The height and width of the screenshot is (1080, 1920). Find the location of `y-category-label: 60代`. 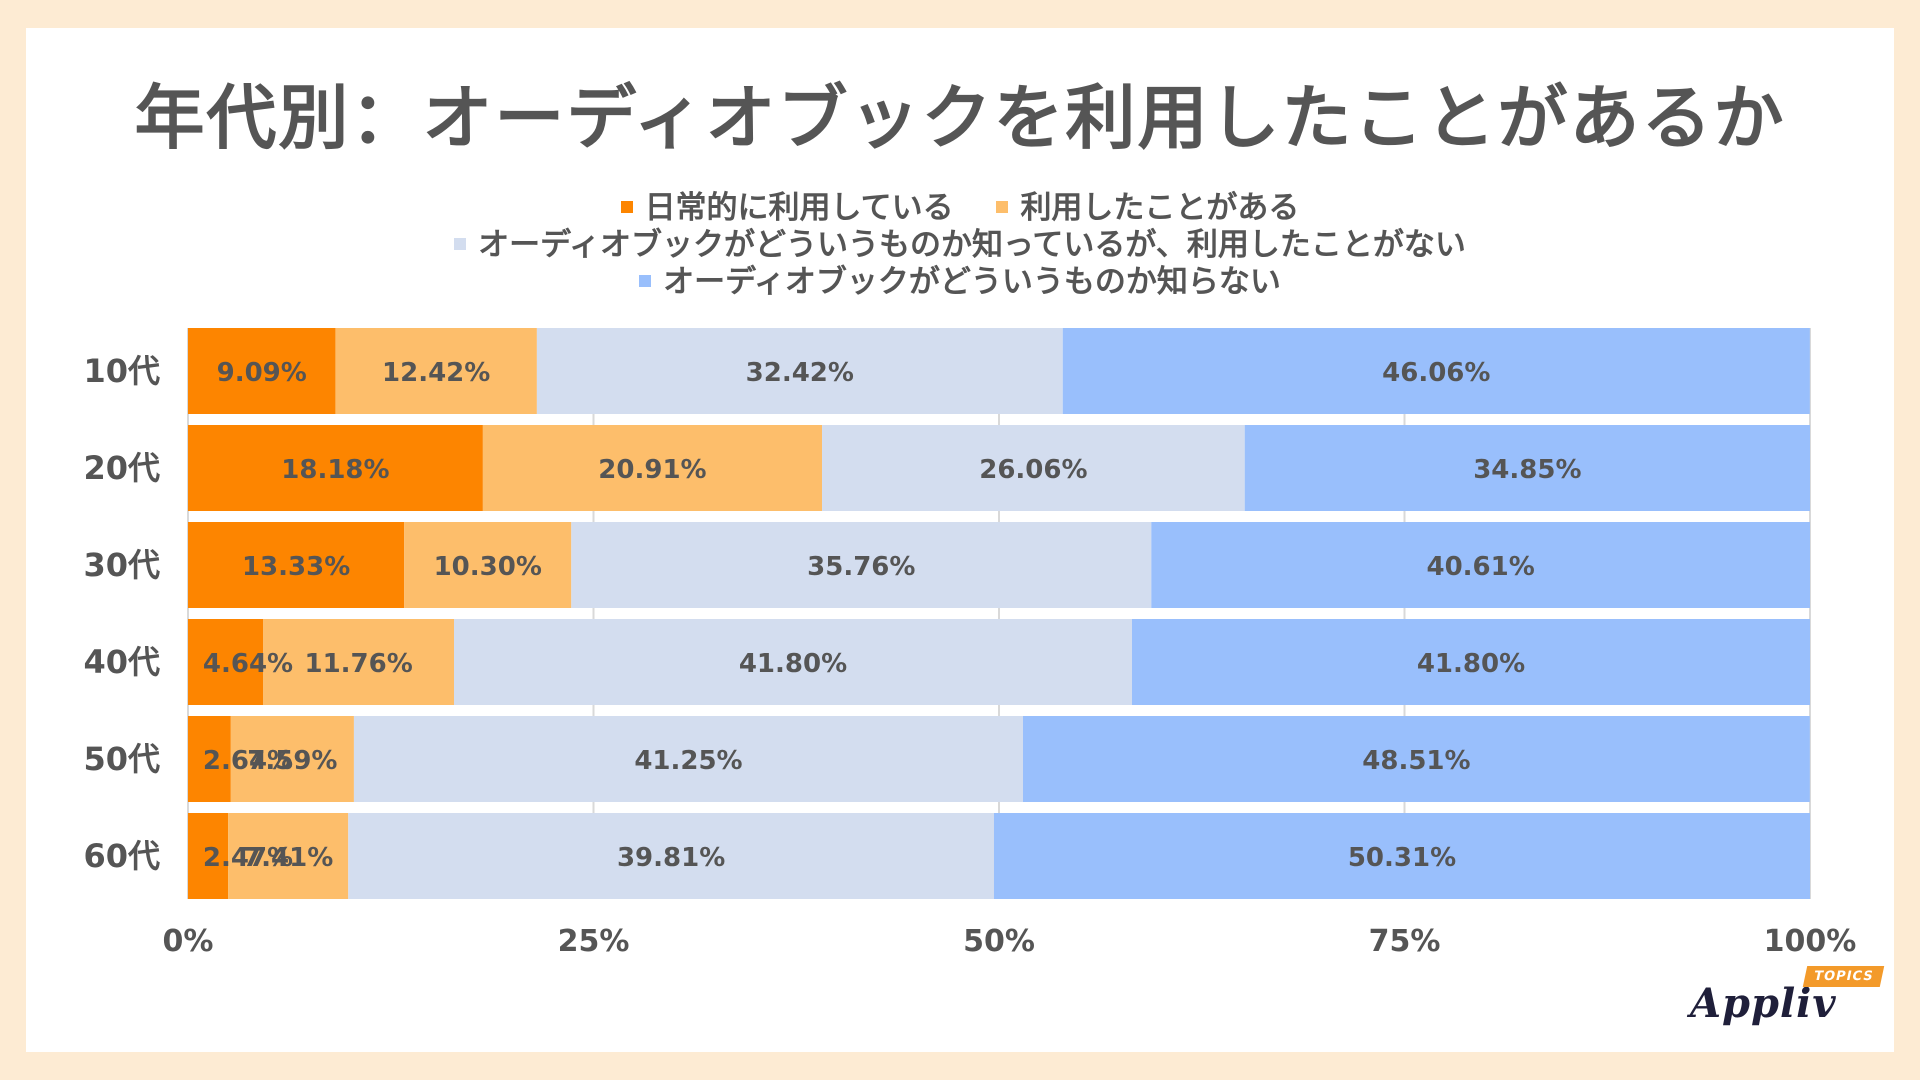

y-category-label: 60代 is located at coordinates (121, 856).